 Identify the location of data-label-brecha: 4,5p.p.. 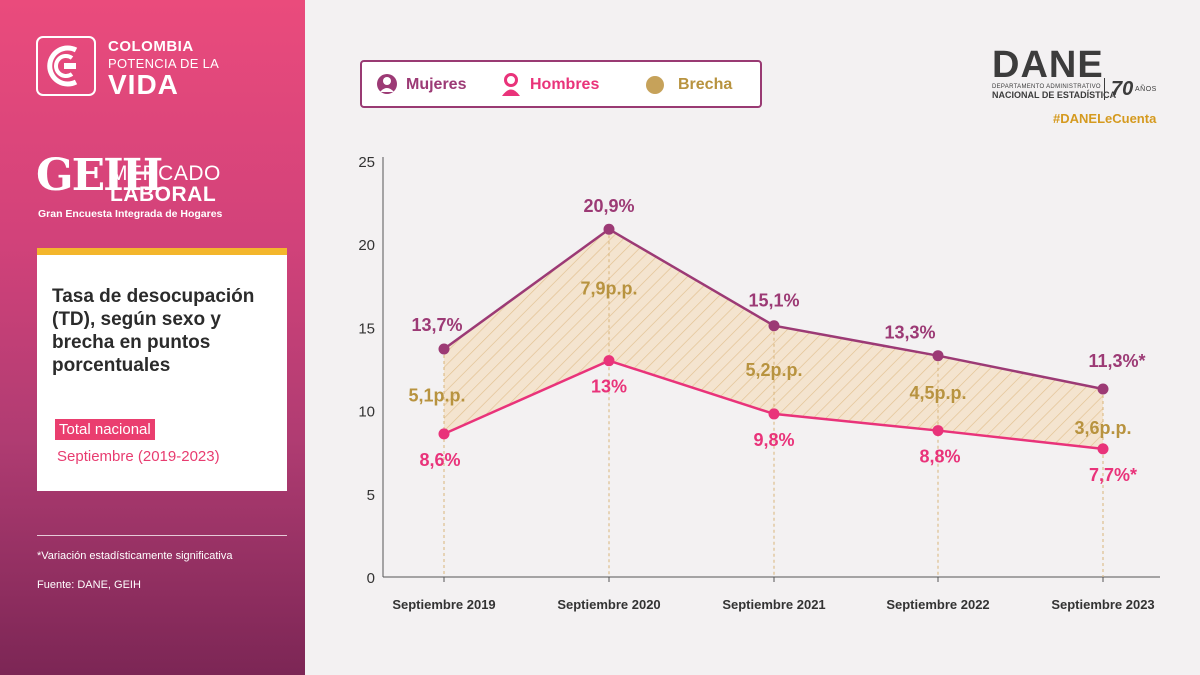
(937, 393).